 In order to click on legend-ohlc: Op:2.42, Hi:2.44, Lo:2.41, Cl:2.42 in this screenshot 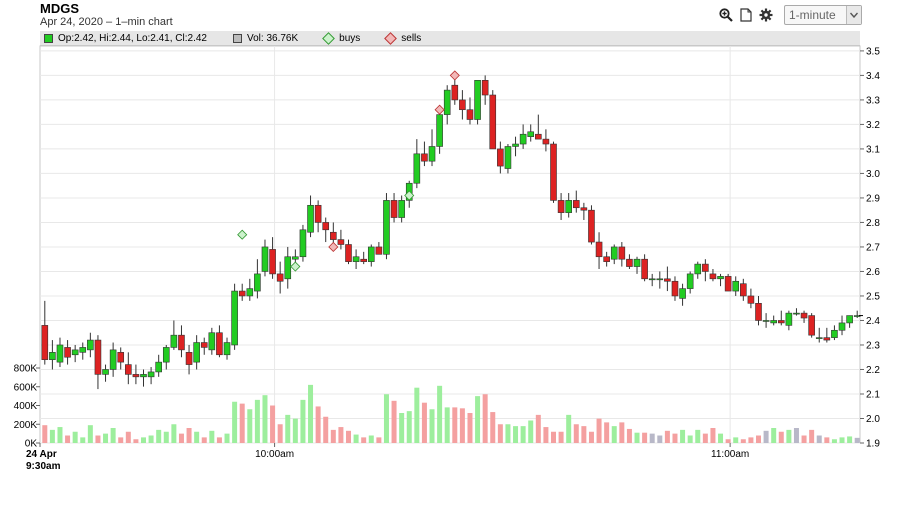, I will do `click(125, 38)`.